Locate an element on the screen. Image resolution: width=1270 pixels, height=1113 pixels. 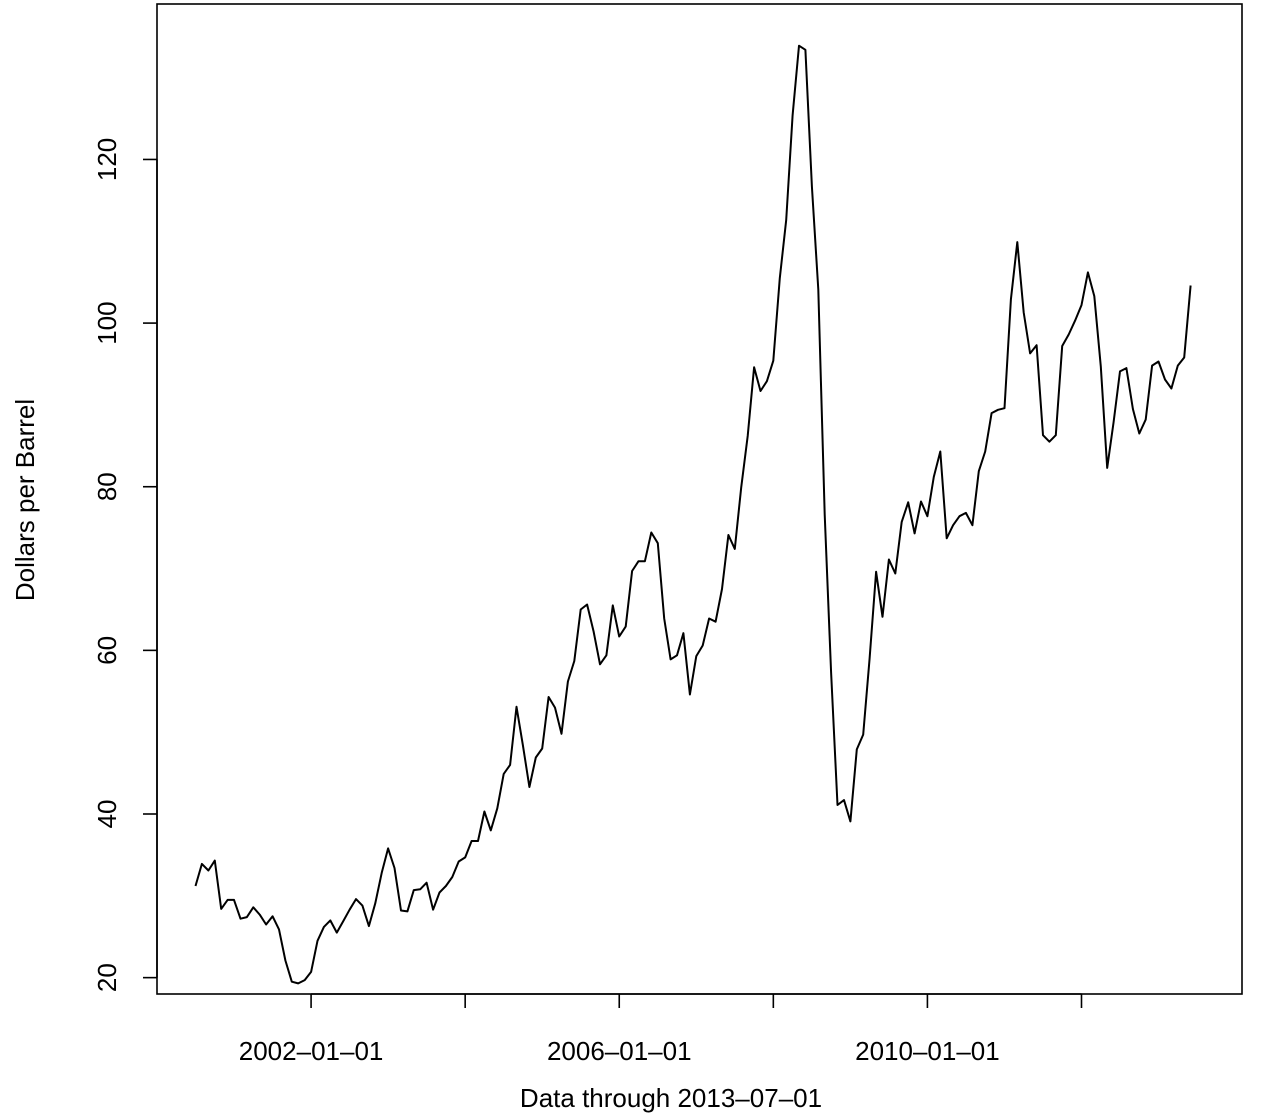
x-tick-label: 2010–01–01 is located at coordinates (927, 1051).